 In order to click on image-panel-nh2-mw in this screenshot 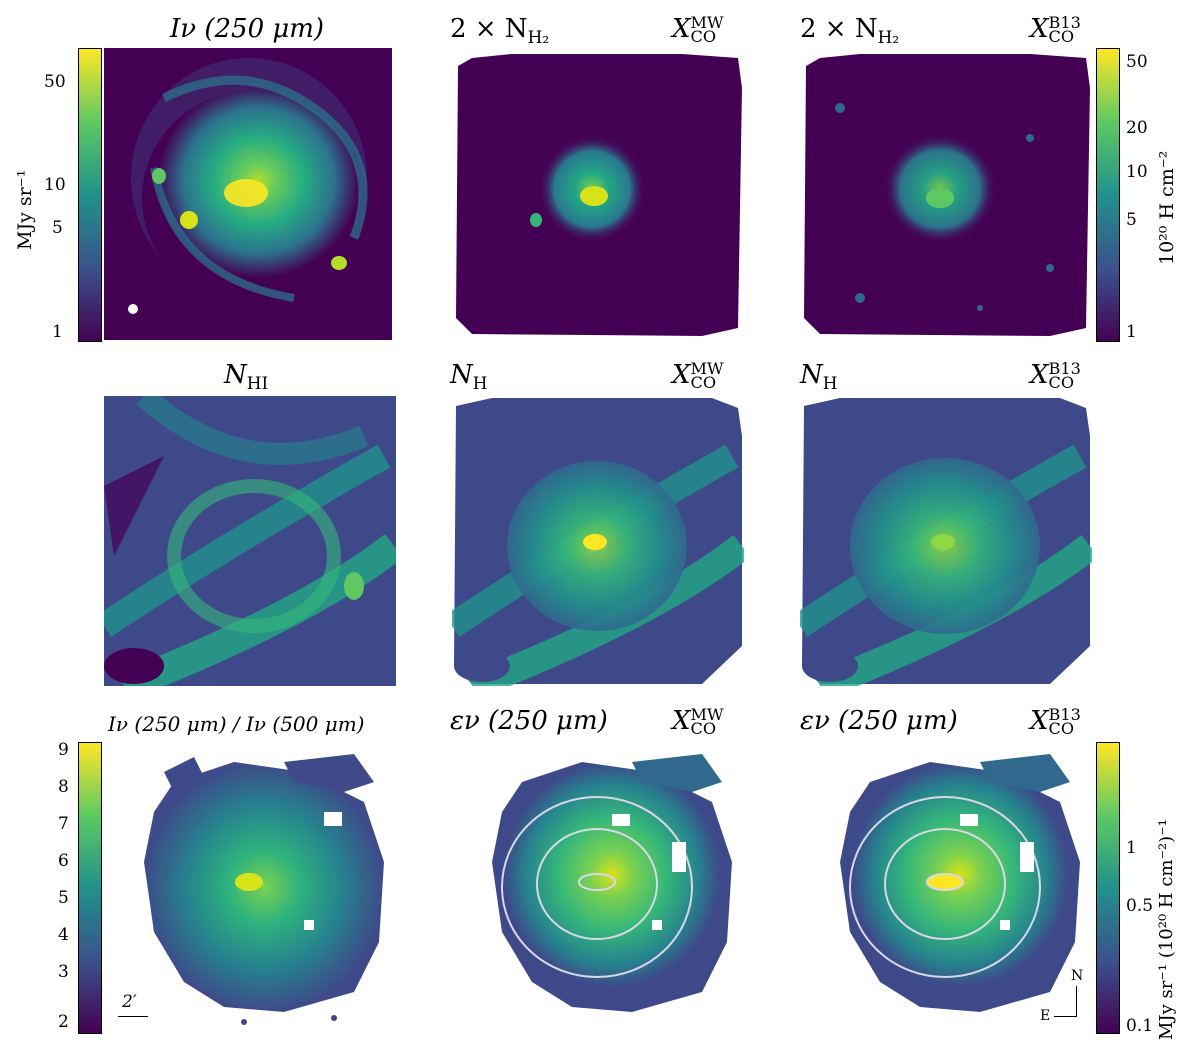, I will do `click(598, 194)`.